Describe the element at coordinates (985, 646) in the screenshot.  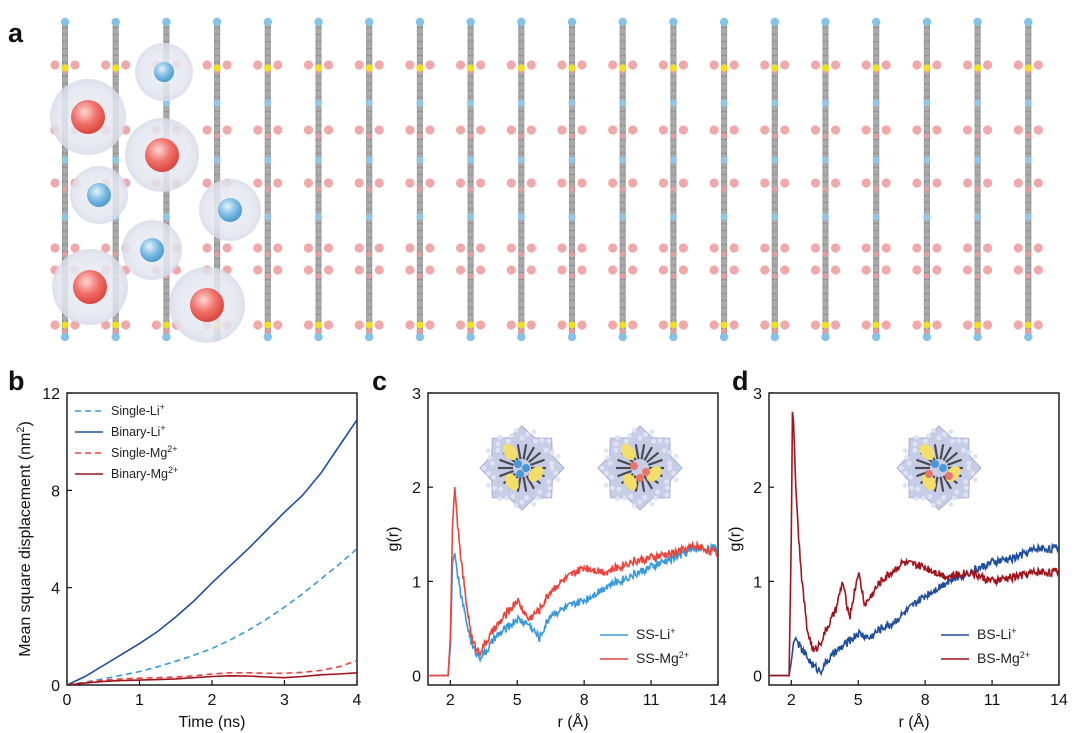
I see `legend: BS-Li+ BS-Mg2+` at that location.